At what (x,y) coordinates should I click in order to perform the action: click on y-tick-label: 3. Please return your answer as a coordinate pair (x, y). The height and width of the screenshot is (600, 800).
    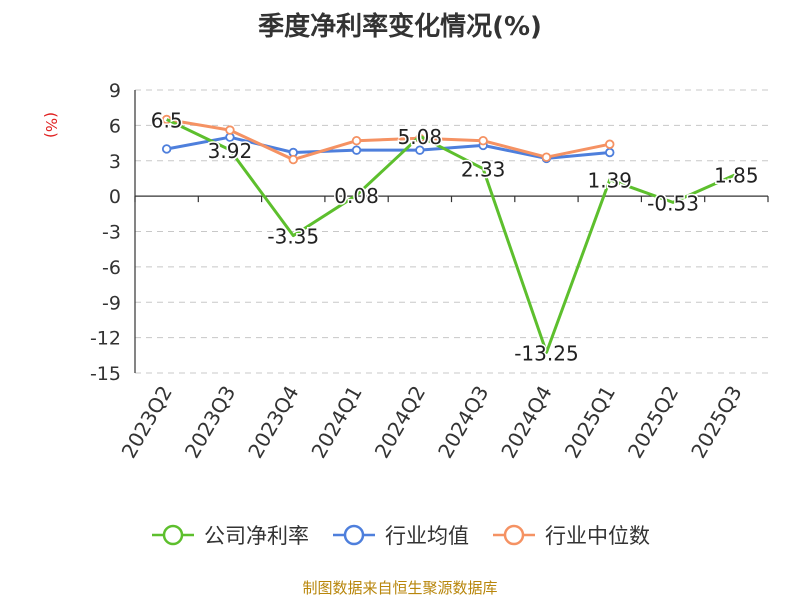
    Looking at the image, I should click on (115, 162).